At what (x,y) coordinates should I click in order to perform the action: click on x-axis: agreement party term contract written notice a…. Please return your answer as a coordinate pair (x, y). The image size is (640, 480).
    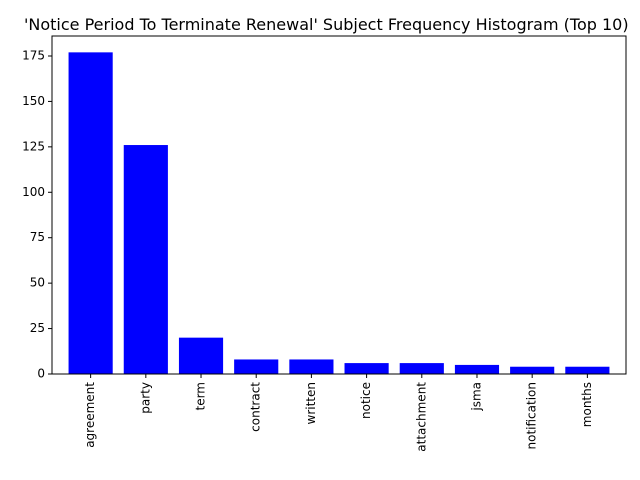
    Looking at the image, I should click on (338, 413).